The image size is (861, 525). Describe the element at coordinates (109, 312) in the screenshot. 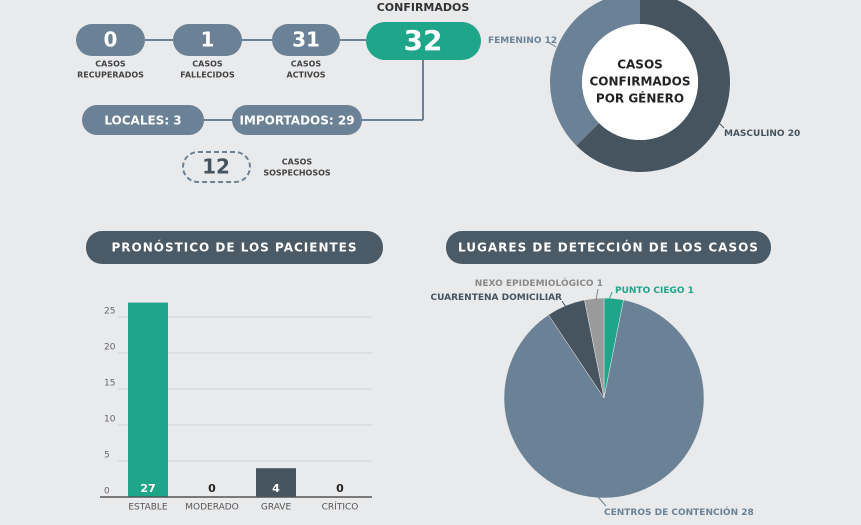

I see `y-tick-label: 25` at that location.